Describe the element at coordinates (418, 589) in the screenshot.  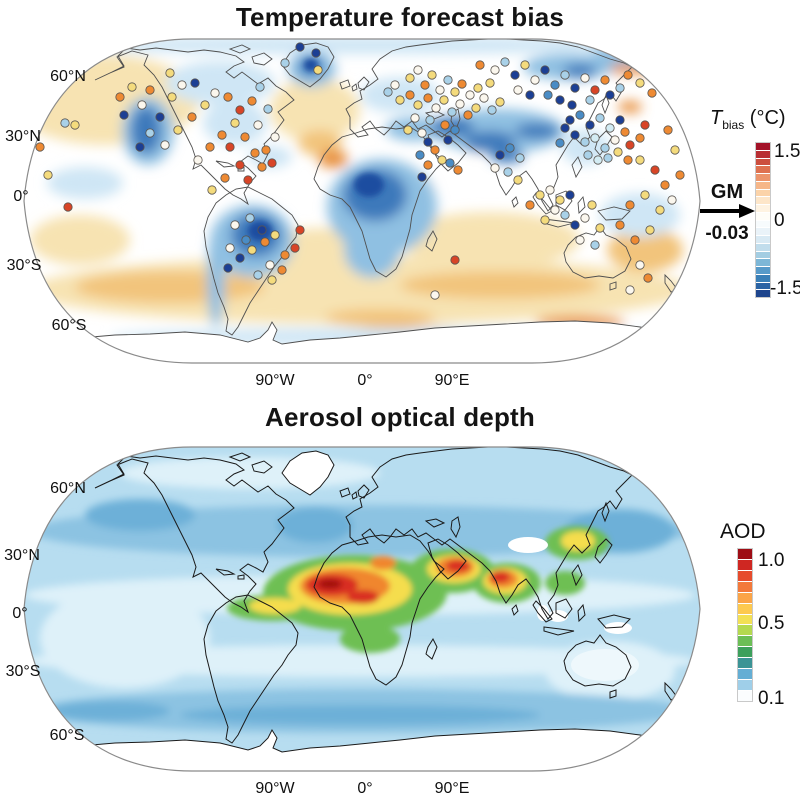
I see `aod-dust-plume` at that location.